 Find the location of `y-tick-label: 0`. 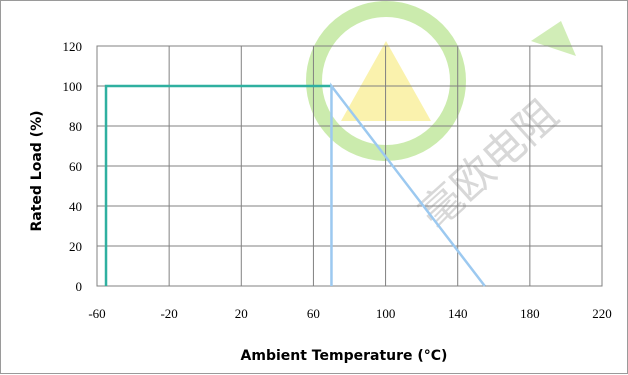

y-tick-label: 0 is located at coordinates (79, 286).